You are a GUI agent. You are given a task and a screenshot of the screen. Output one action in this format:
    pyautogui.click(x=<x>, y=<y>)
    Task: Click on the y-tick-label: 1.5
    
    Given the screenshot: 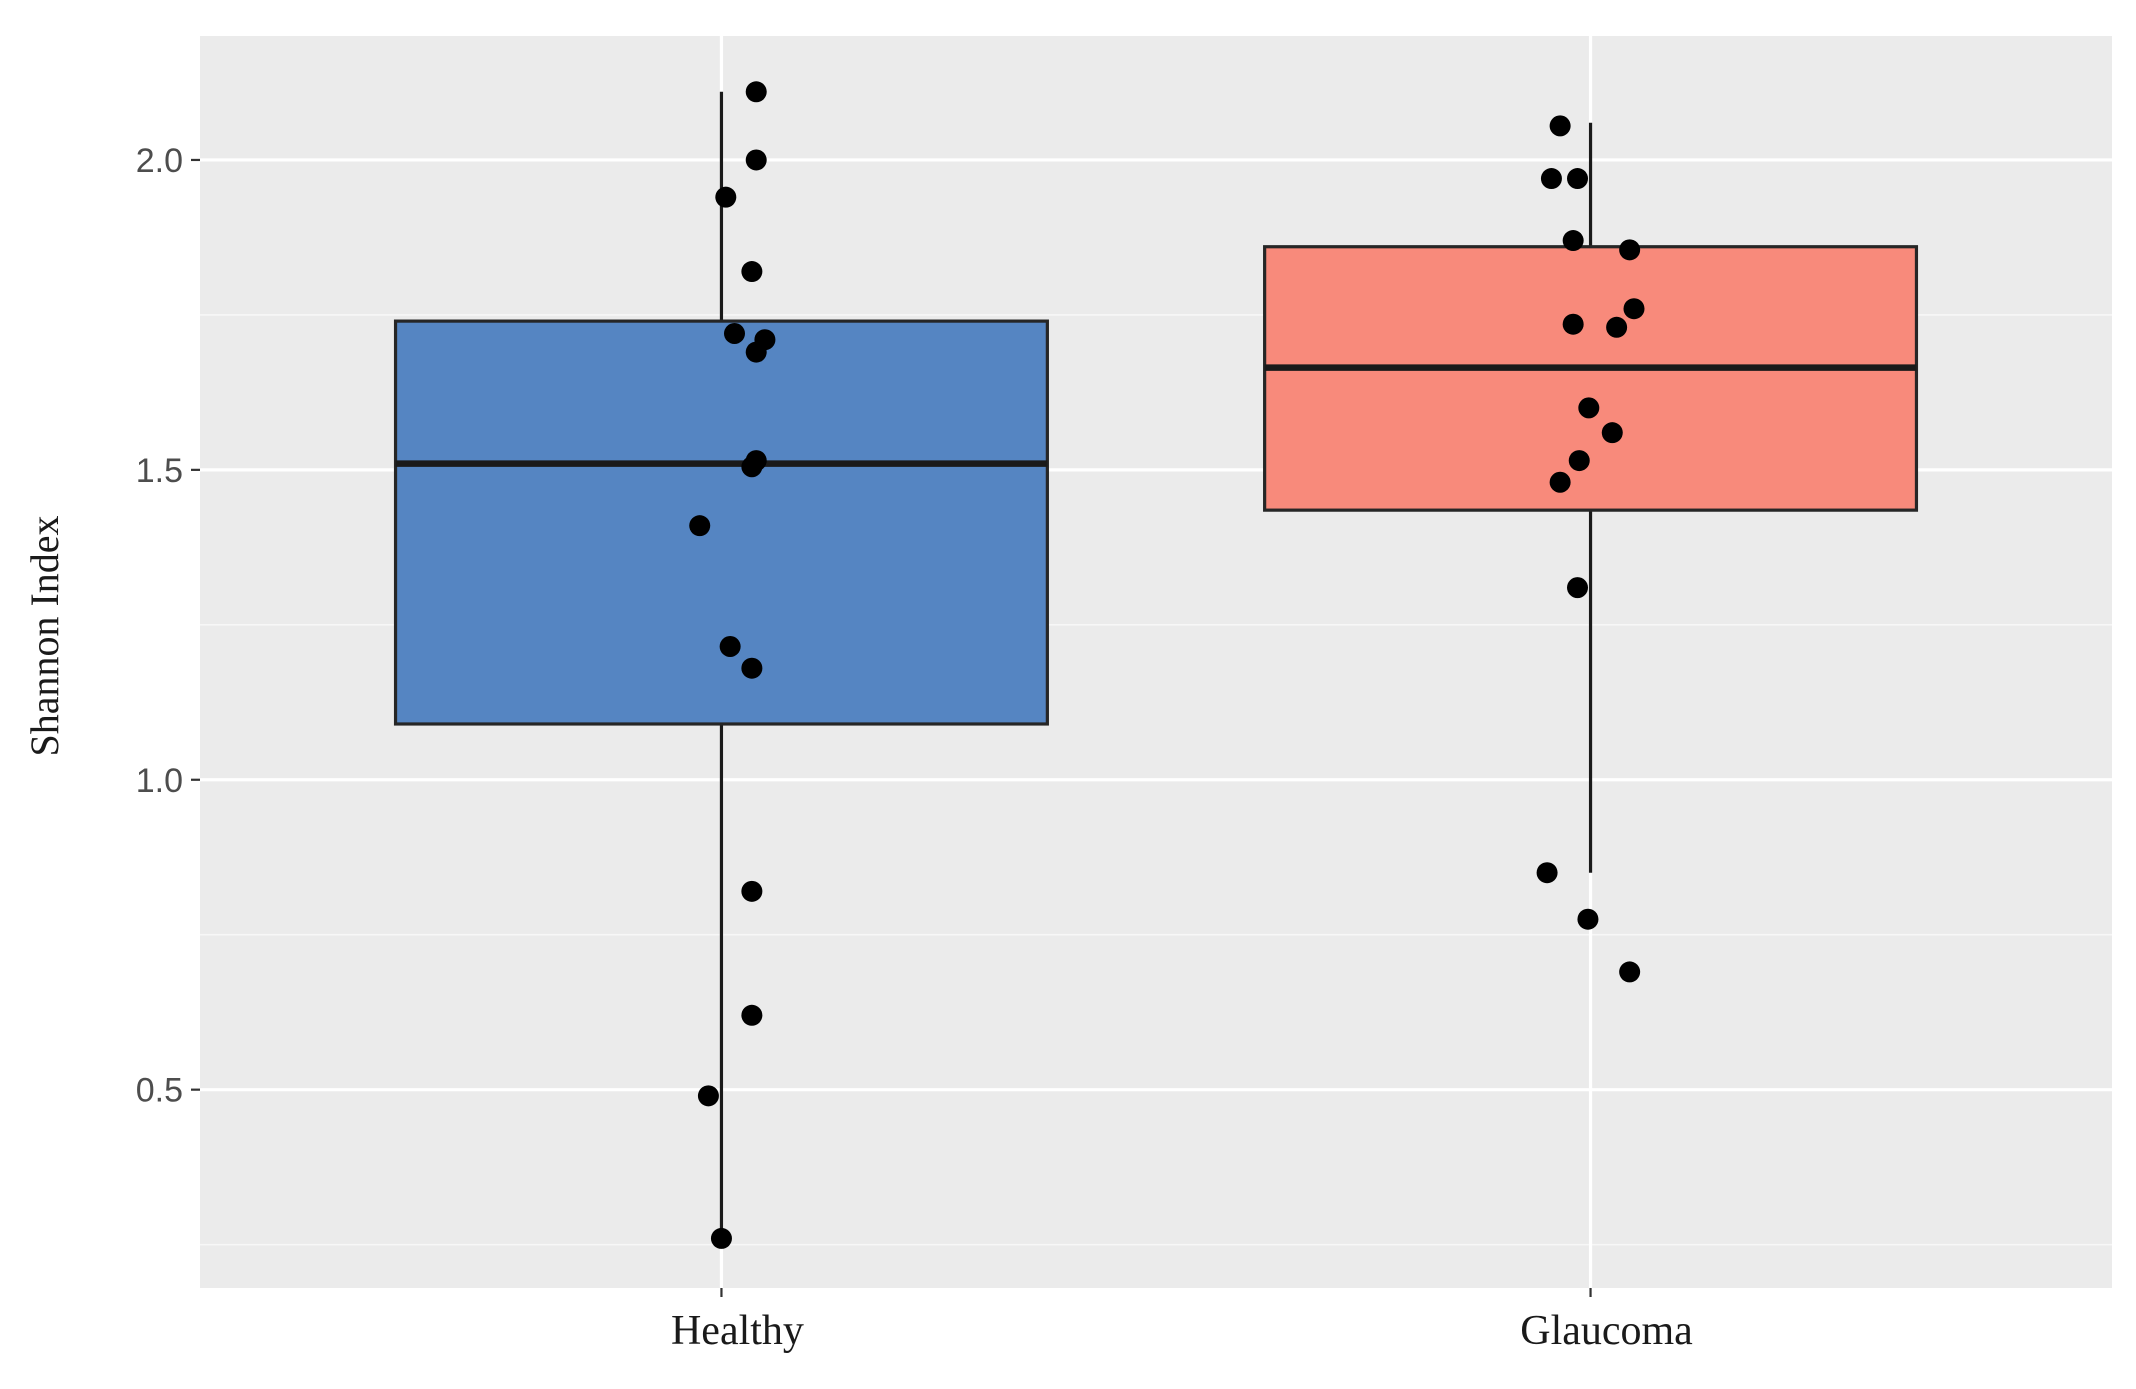 What is the action you would take?
    pyautogui.click(x=159, y=471)
    